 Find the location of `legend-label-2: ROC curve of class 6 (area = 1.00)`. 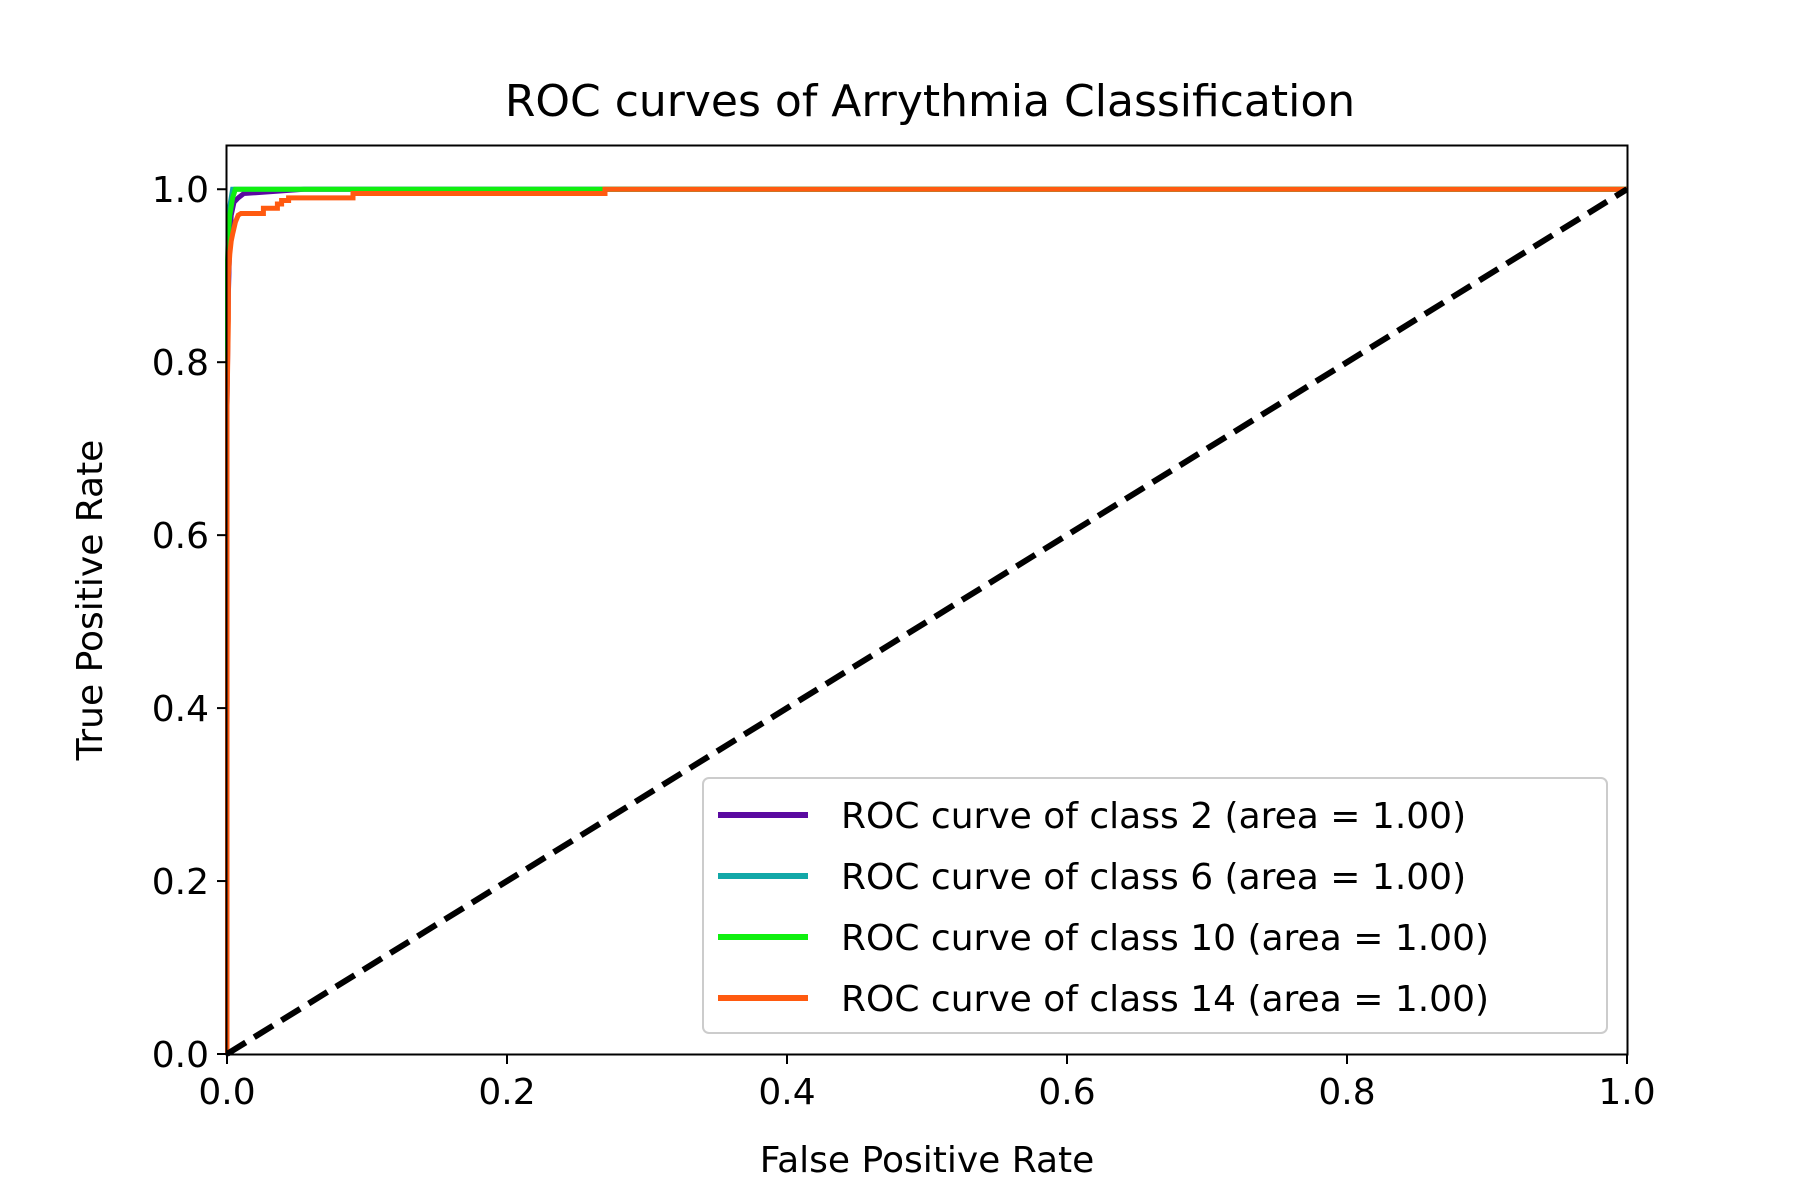

legend-label-2: ROC curve of class 6 (area = 1.00) is located at coordinates (1153, 877).